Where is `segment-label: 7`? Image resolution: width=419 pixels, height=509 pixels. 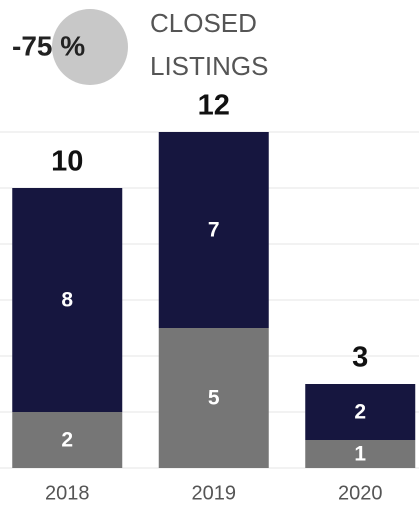
segment-label: 7 is located at coordinates (214, 230).